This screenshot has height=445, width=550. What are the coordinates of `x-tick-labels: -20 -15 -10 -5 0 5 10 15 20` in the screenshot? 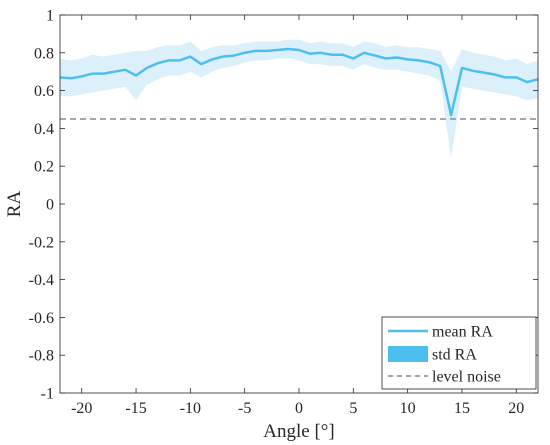 It's located at (297, 408).